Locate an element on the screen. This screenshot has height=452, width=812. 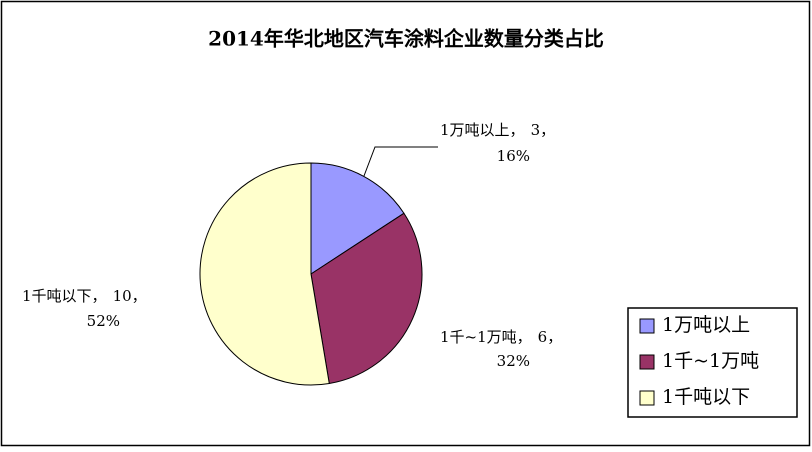
label-percent: 16% is located at coordinates (513, 156).